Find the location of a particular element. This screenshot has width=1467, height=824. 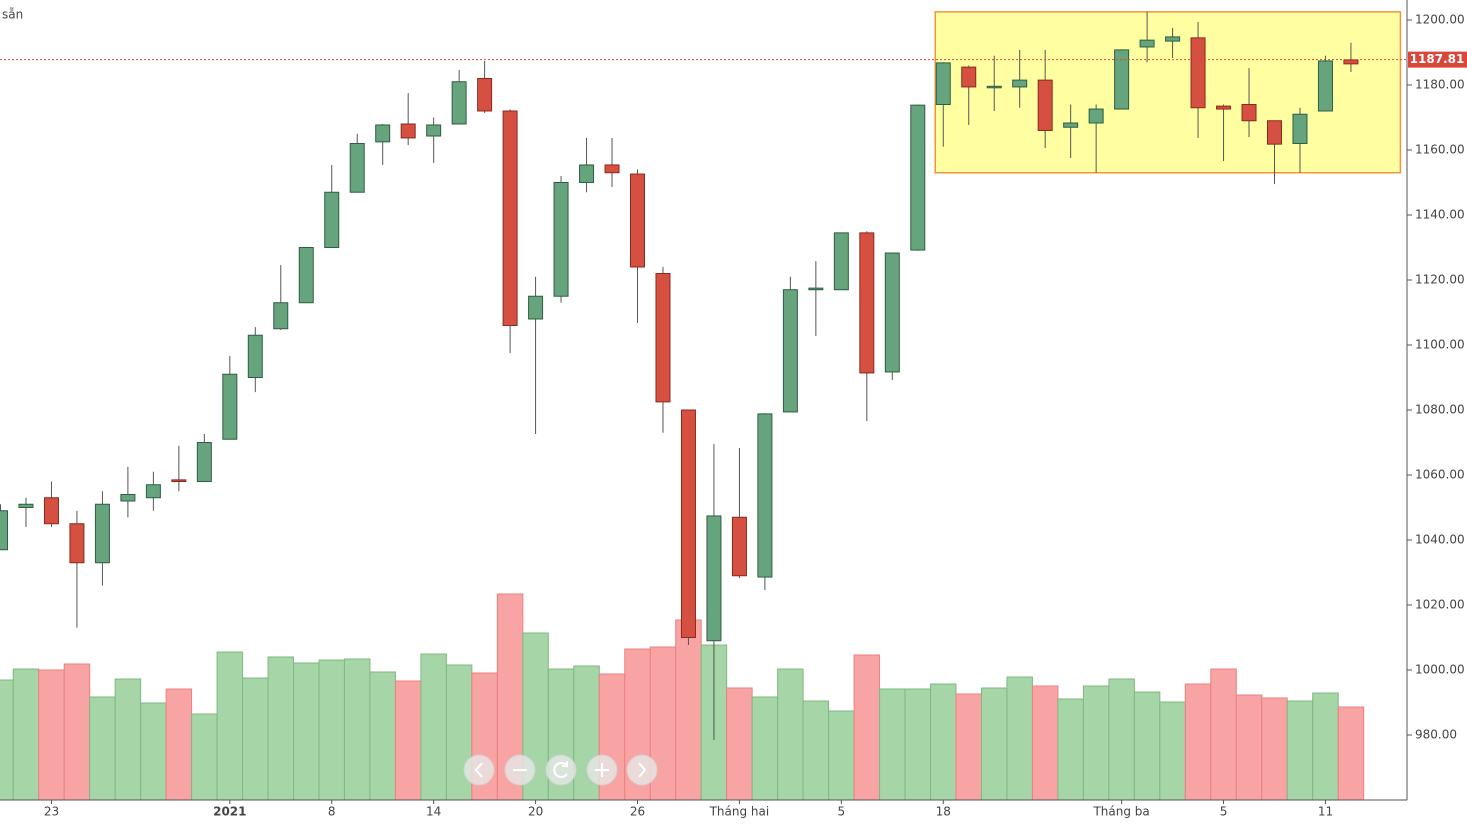

y-tick-label: 1040.00 is located at coordinates (1440, 539).